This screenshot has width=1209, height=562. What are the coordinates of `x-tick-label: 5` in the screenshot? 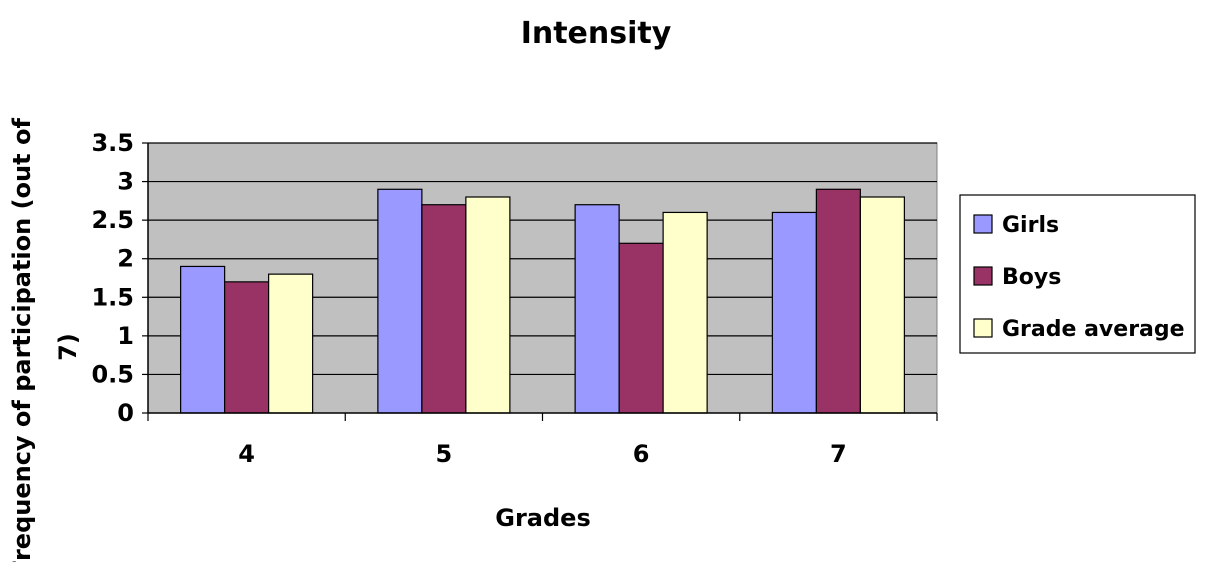 It's located at (444, 454).